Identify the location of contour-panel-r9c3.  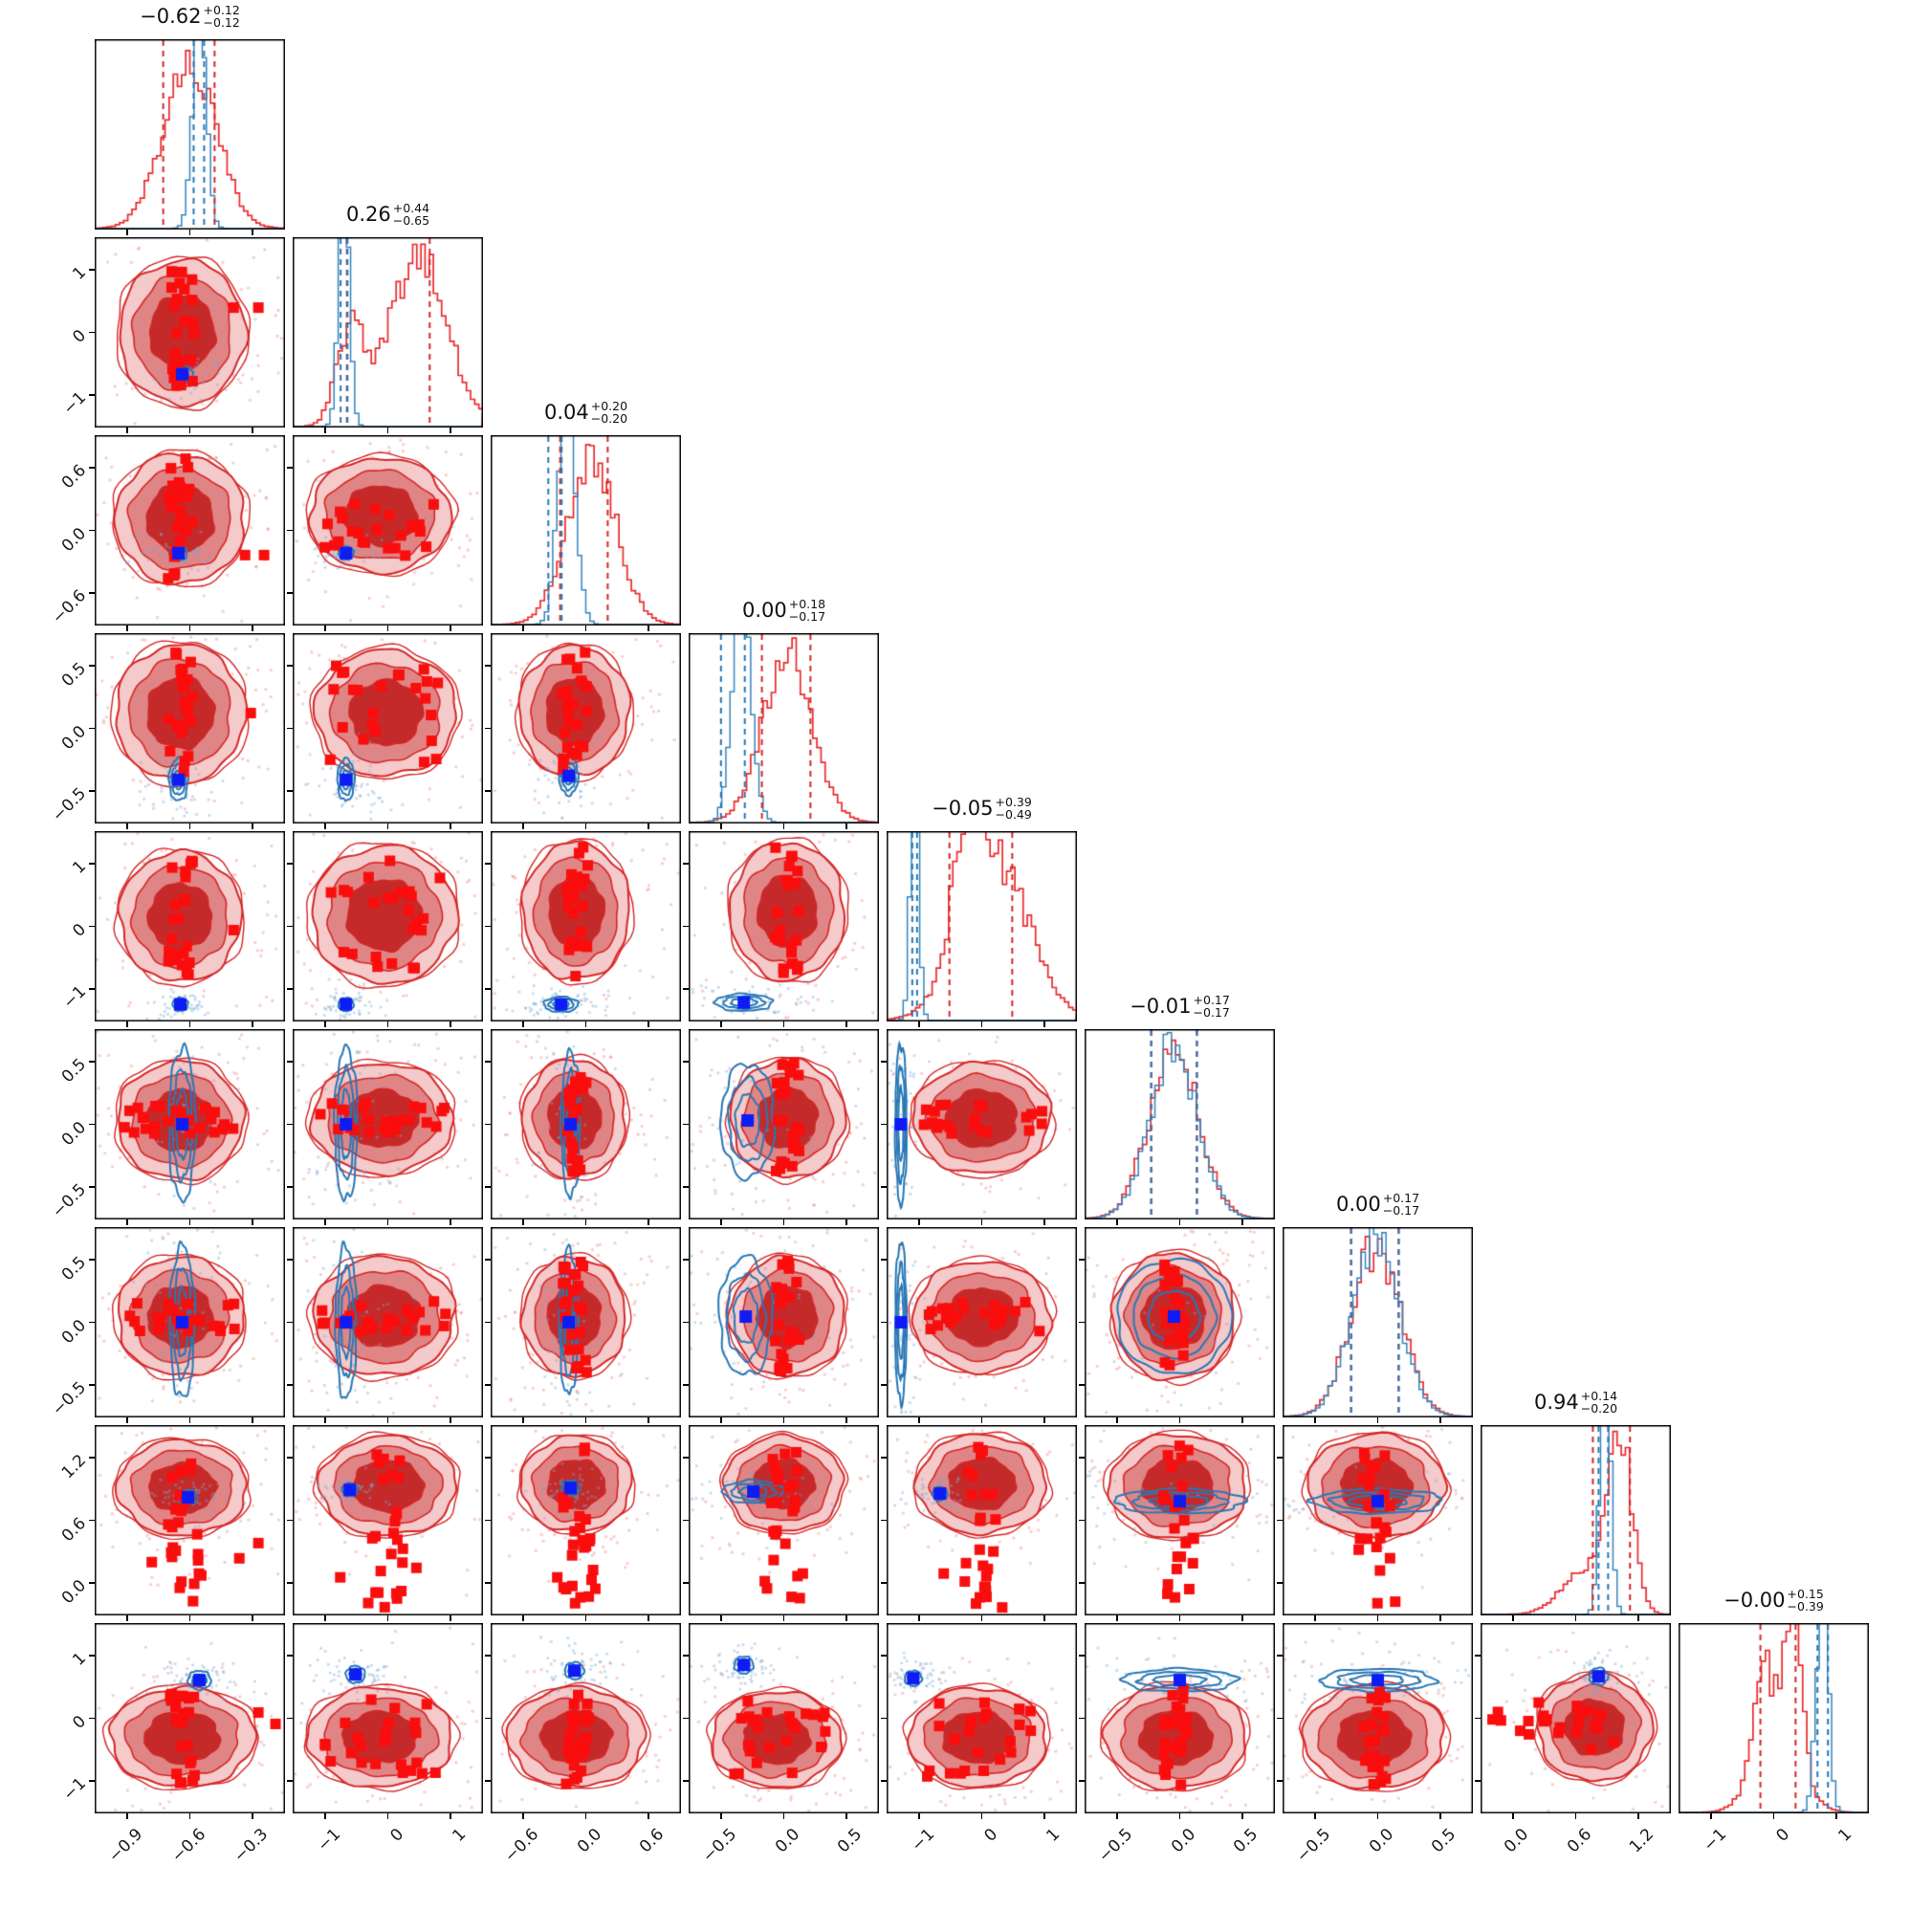
(586, 1718).